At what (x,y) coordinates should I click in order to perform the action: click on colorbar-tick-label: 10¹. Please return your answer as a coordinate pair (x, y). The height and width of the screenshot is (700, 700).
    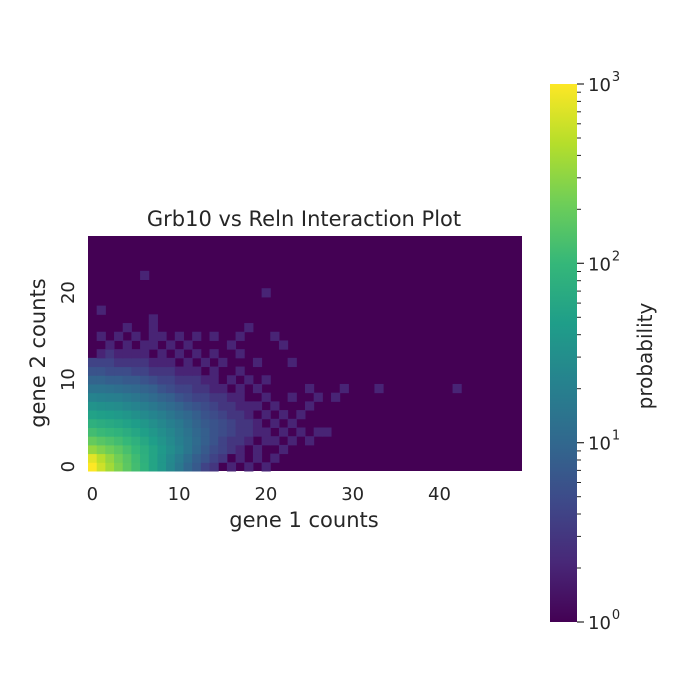
    Looking at the image, I should click on (604, 442).